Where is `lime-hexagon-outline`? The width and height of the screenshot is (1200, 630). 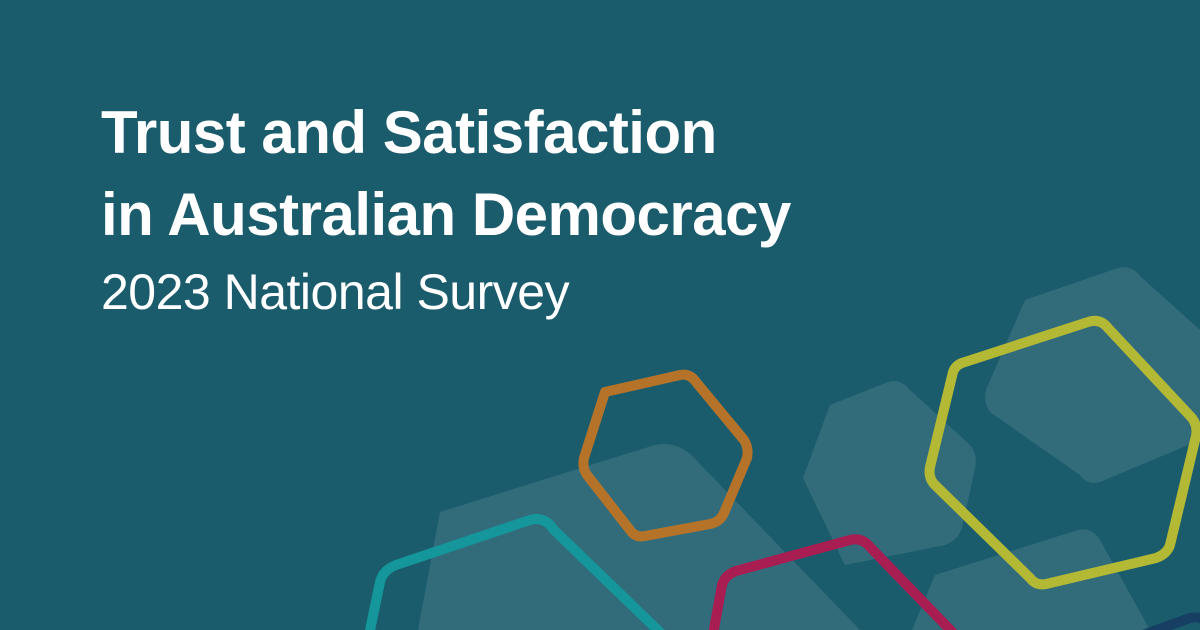 lime-hexagon-outline is located at coordinates (1062, 452).